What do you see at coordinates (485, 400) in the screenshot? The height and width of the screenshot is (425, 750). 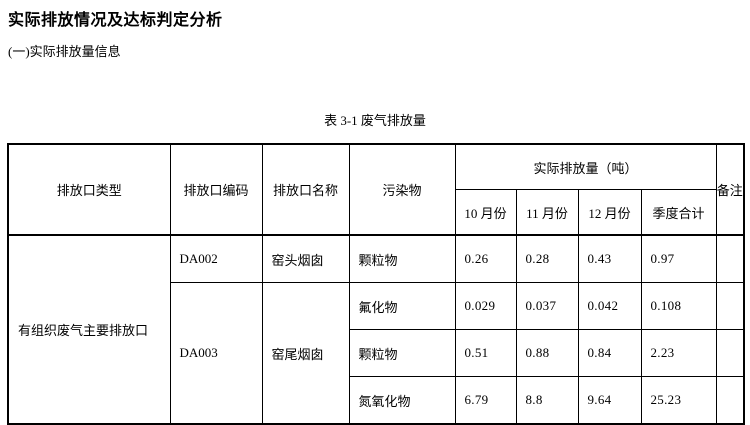 I see `oct-value-cell: 6.79` at bounding box center [485, 400].